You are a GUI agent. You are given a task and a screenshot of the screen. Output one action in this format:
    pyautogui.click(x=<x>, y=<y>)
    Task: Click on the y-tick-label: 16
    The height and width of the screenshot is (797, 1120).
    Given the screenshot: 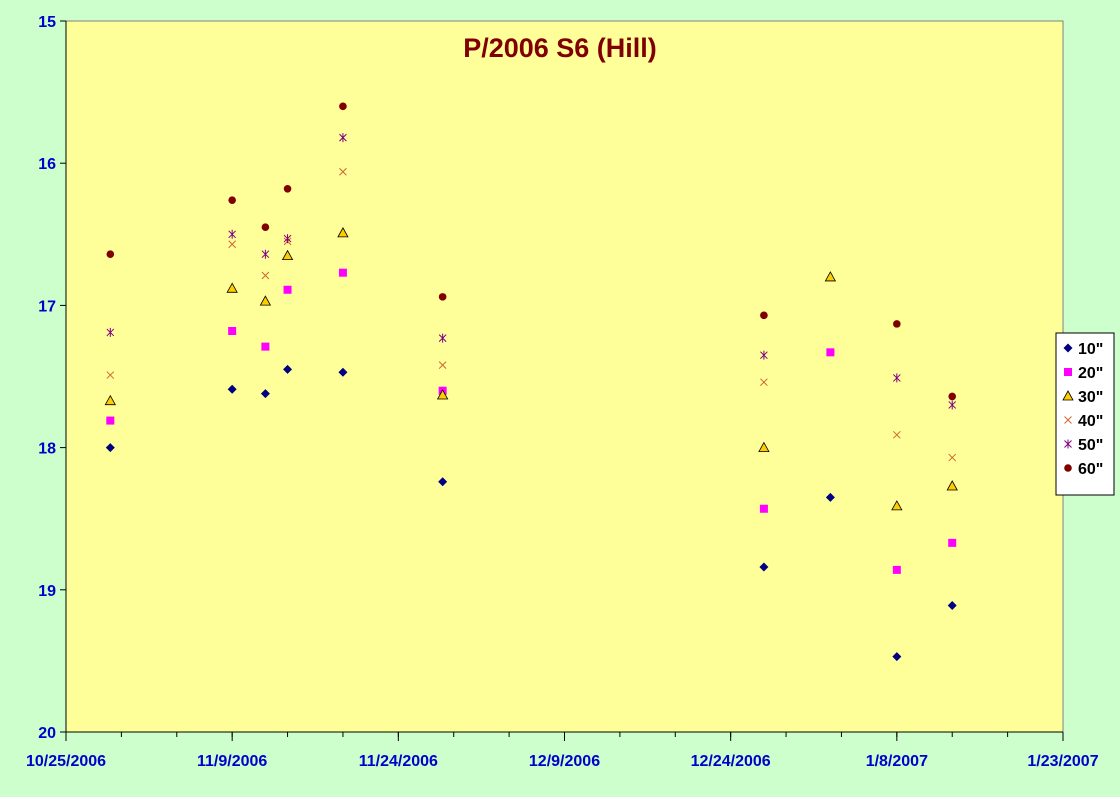 What is the action you would take?
    pyautogui.click(x=47, y=164)
    